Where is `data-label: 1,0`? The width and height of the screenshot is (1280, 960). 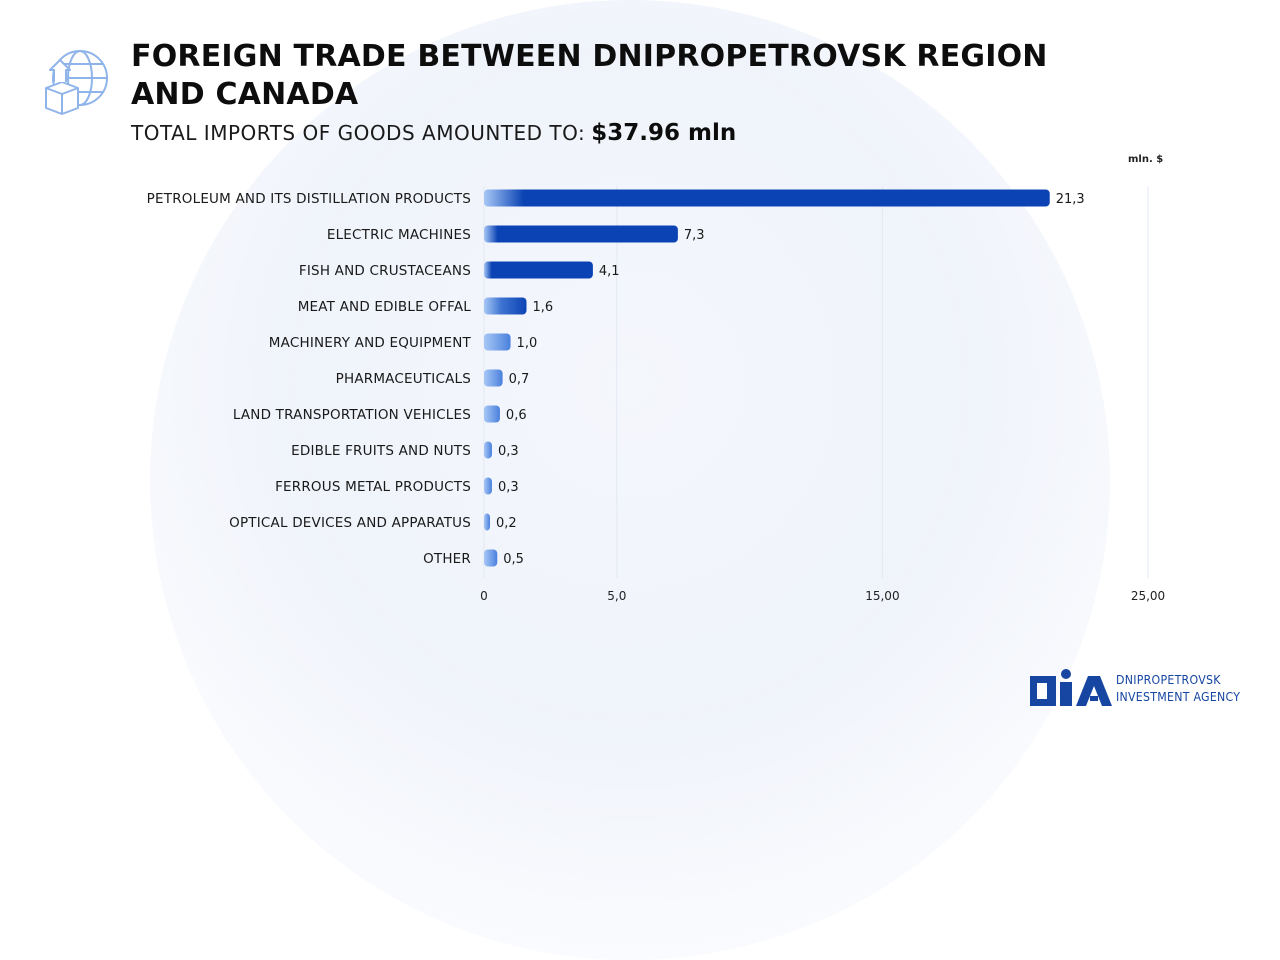
data-label: 1,0 is located at coordinates (527, 343).